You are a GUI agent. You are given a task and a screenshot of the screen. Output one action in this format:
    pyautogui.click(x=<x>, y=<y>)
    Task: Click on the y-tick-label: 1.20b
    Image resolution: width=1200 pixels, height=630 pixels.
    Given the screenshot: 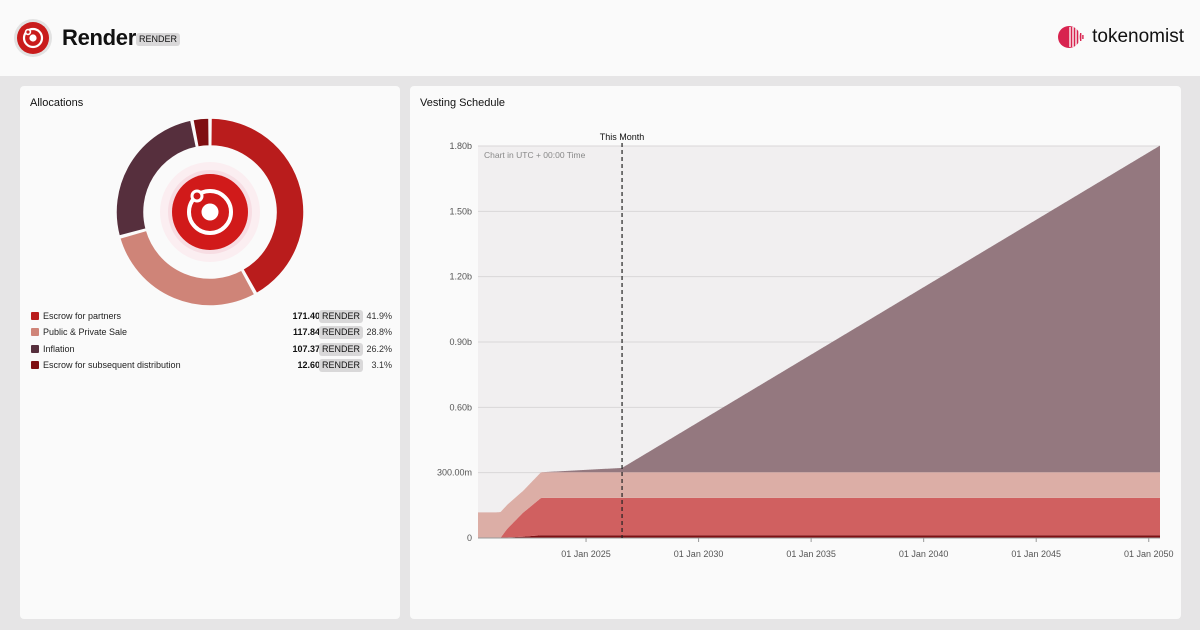 What is the action you would take?
    pyautogui.click(x=460, y=277)
    